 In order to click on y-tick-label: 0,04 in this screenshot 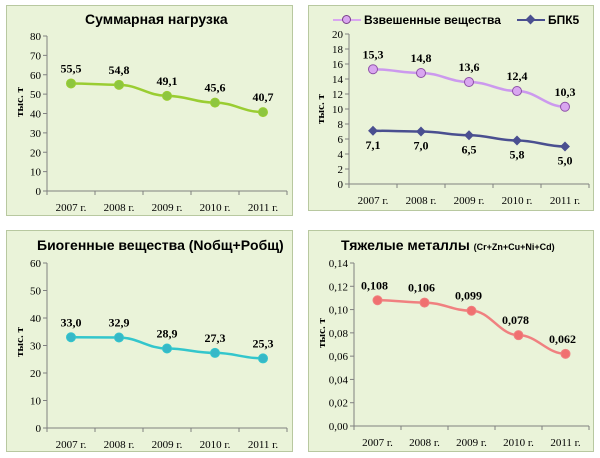, I will do `click(339, 380)`.